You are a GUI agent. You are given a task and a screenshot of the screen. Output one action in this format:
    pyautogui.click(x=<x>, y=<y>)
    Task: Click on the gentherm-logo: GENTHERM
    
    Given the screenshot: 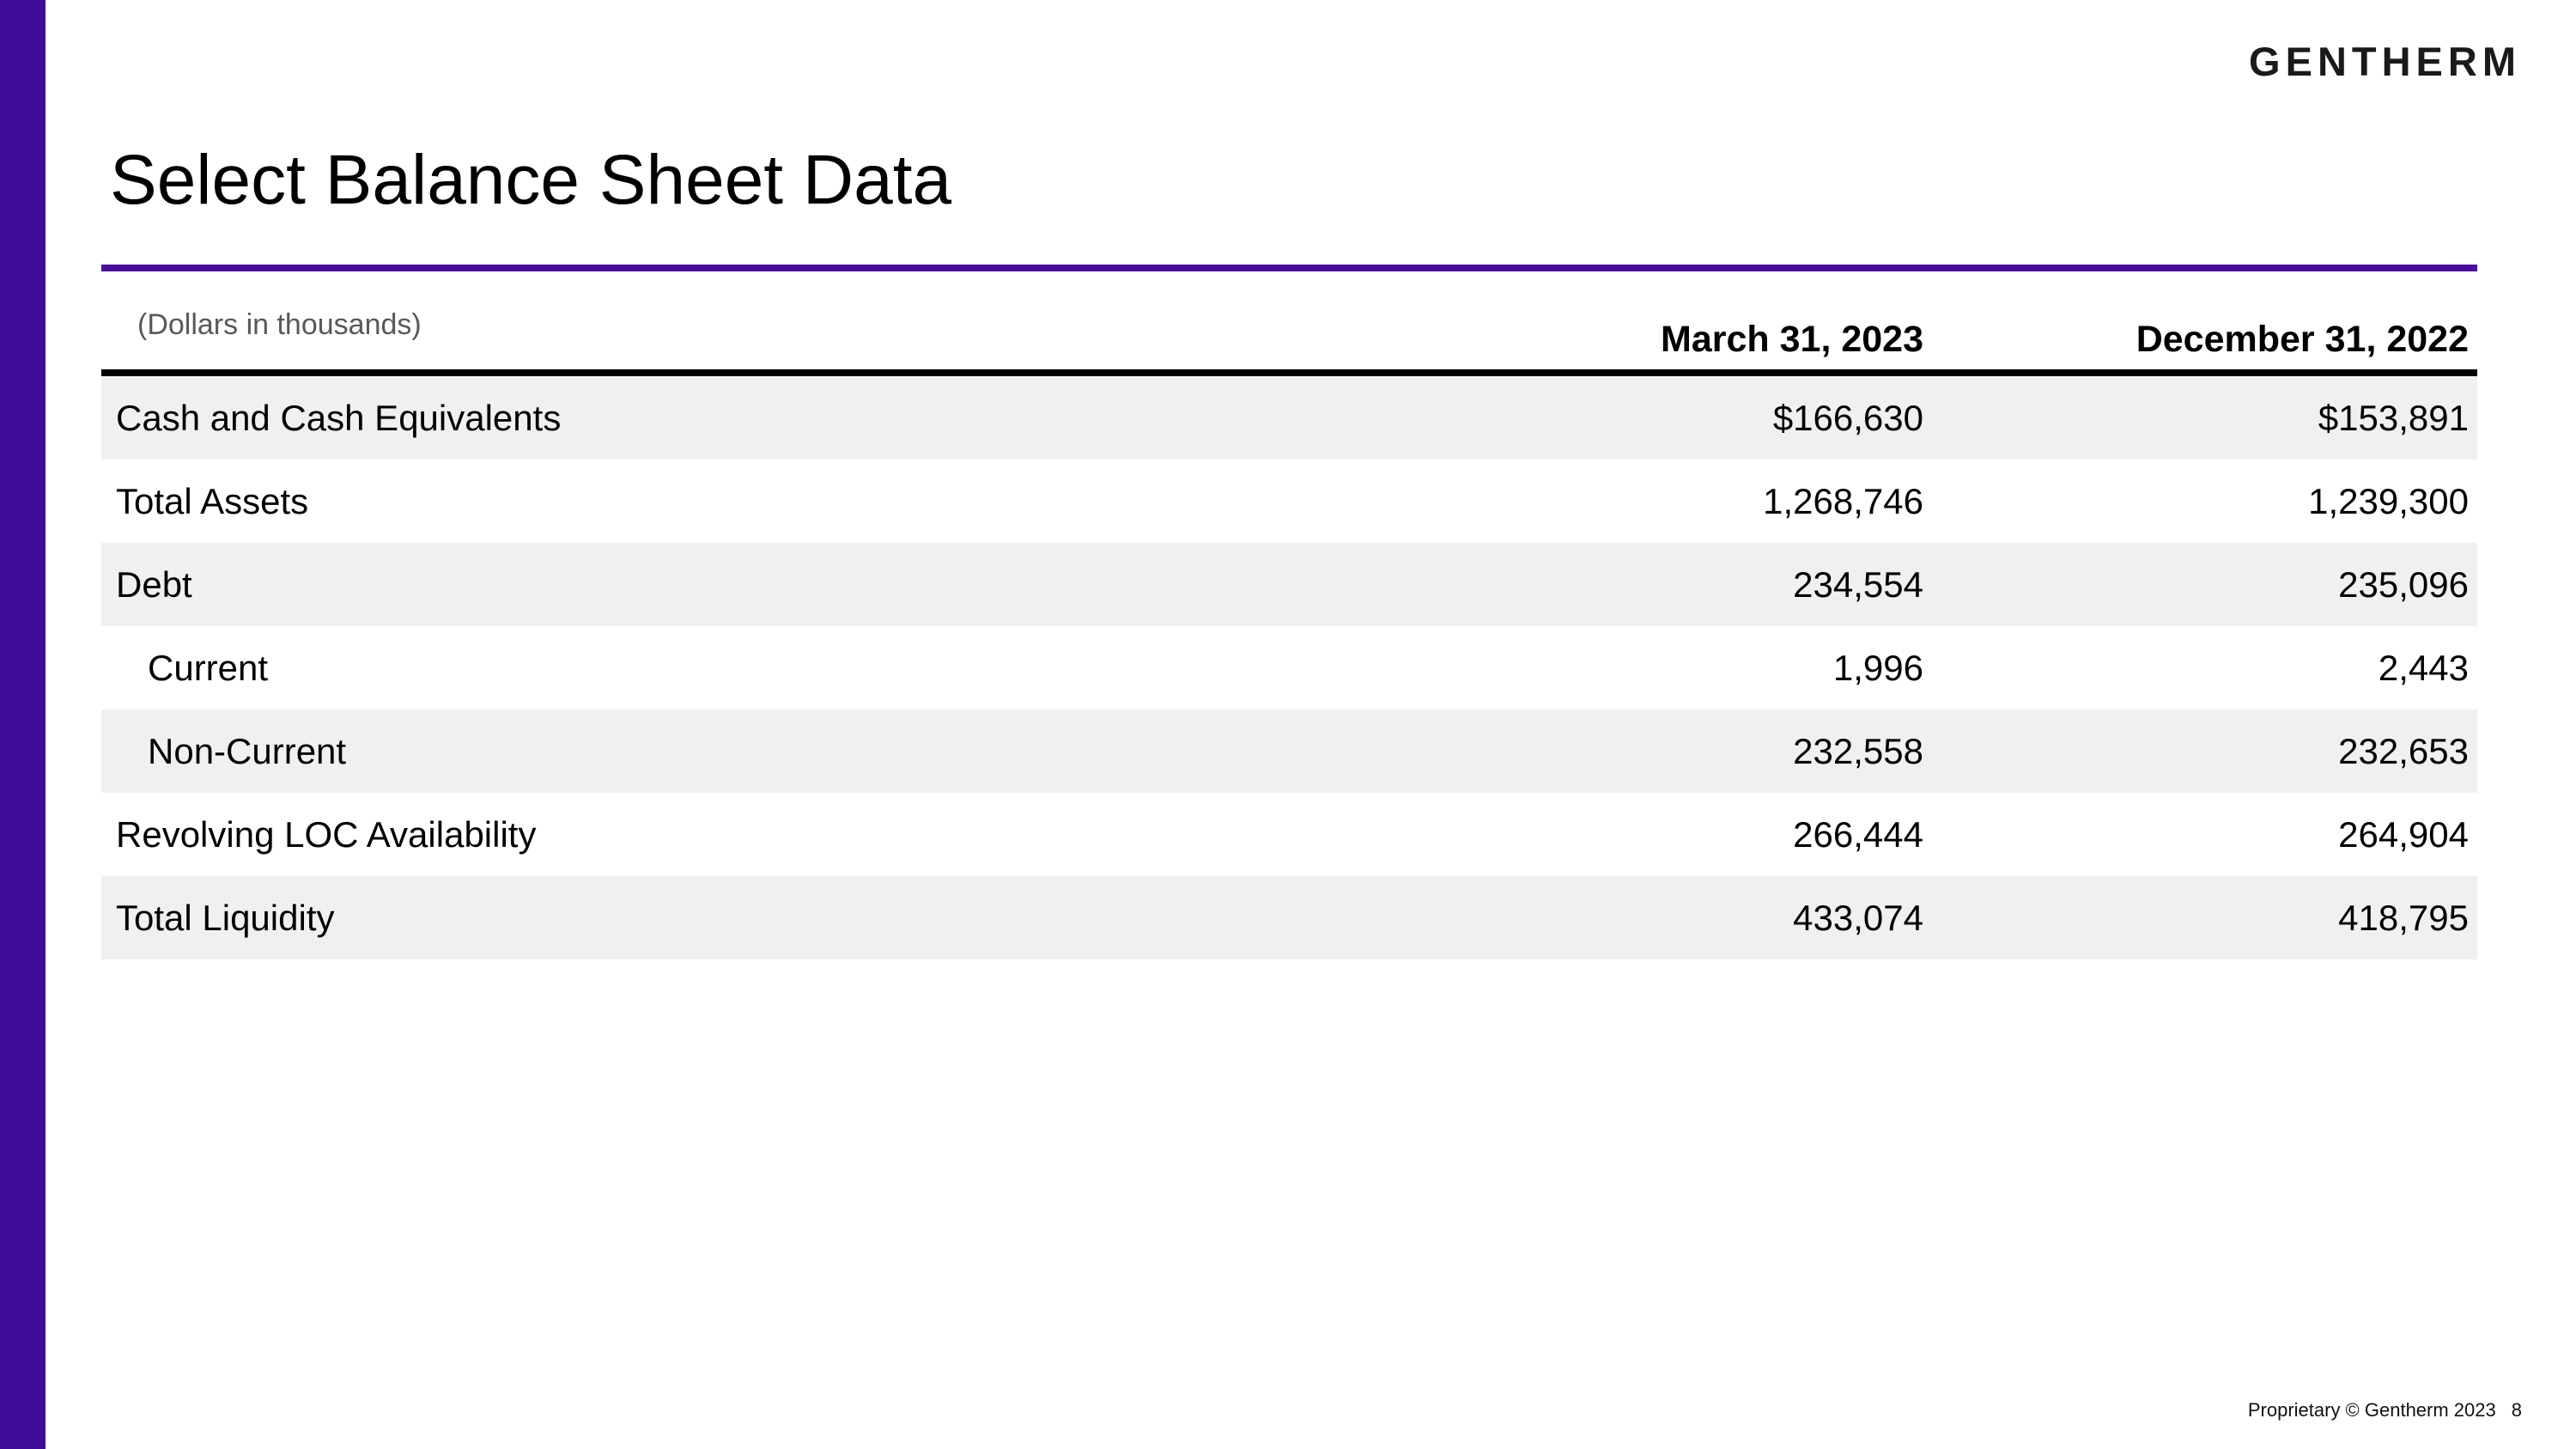 What is the action you would take?
    pyautogui.click(x=2385, y=61)
    